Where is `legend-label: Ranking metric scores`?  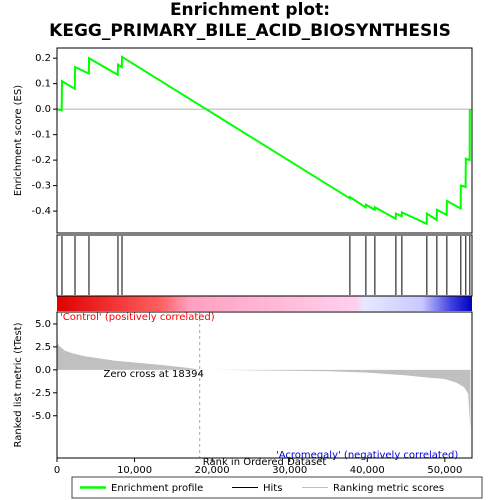
legend-label: Ranking metric scores is located at coordinates (388, 488).